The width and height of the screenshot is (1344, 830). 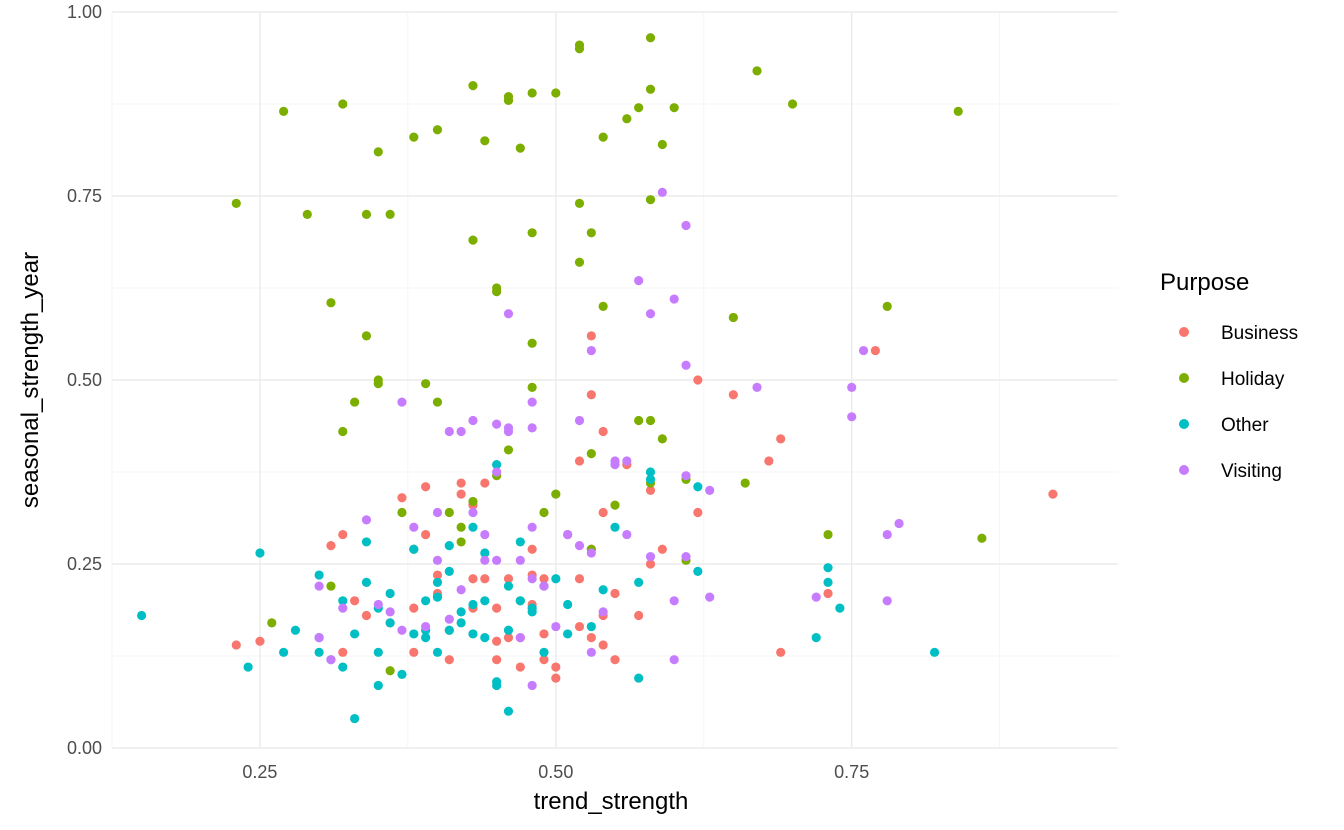 What do you see at coordinates (84, 380) in the screenshot?
I see `y-axis-ticks: 0.00 0.25 0.50 0.75 1.00` at bounding box center [84, 380].